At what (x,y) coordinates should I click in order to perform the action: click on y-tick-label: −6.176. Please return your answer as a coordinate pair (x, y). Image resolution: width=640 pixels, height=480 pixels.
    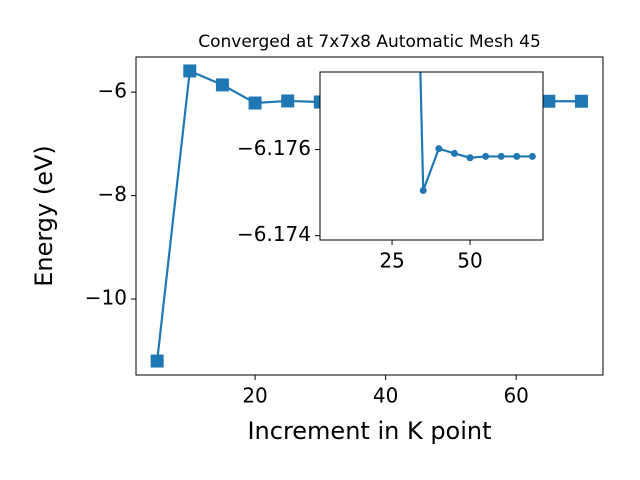
    Looking at the image, I should click on (274, 148).